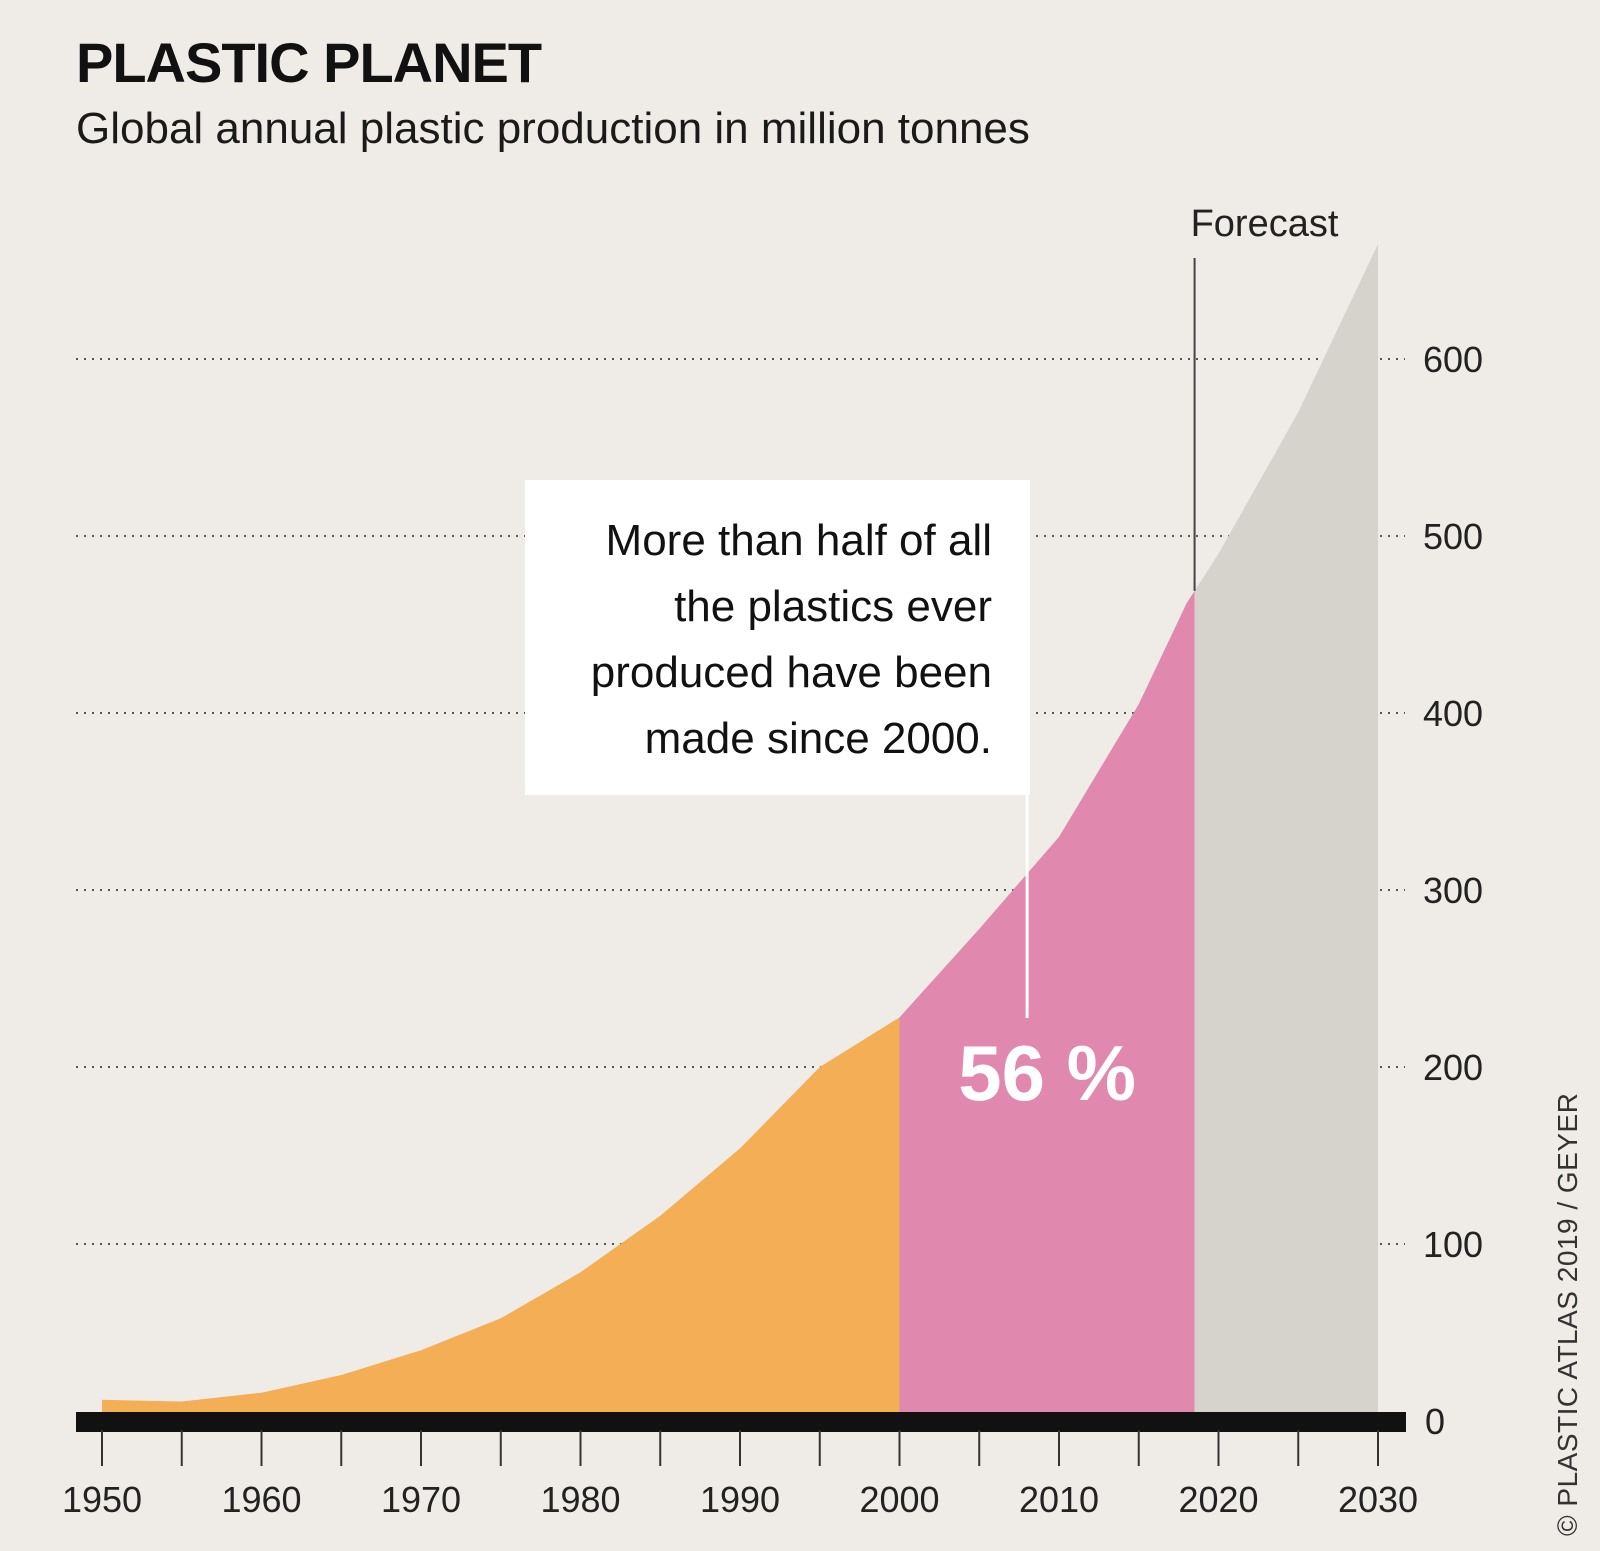 This screenshot has height=1551, width=1600. What do you see at coordinates (740, 1499) in the screenshot?
I see `x-tick-label-1990: 1990` at bounding box center [740, 1499].